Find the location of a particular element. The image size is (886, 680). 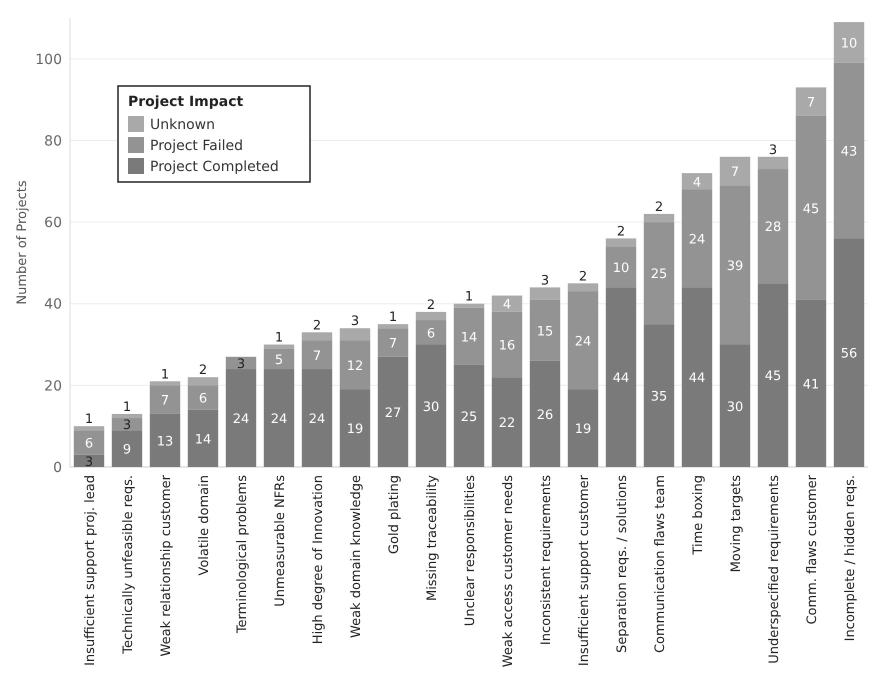

x-tick-label: Moving targets is located at coordinates (736, 523).